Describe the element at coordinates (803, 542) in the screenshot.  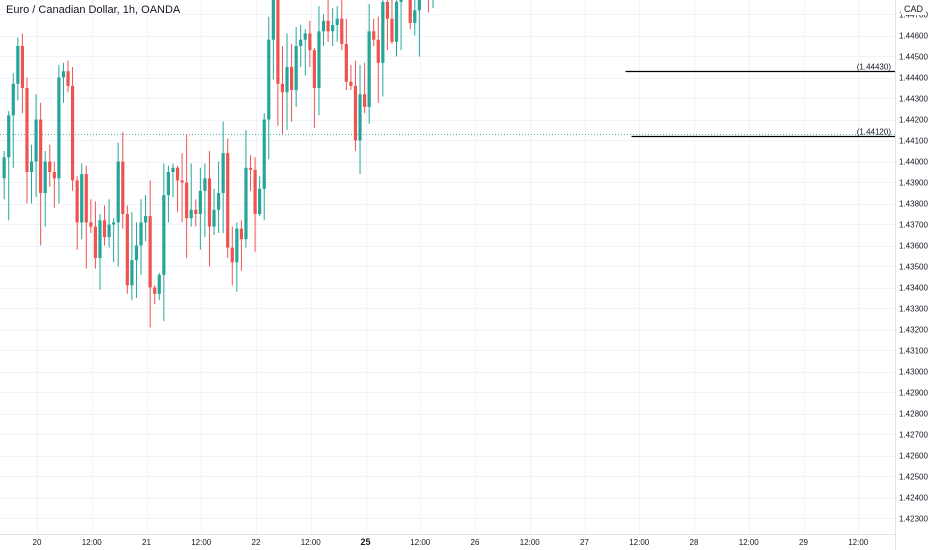
I see `time-tick-label: 29` at that location.